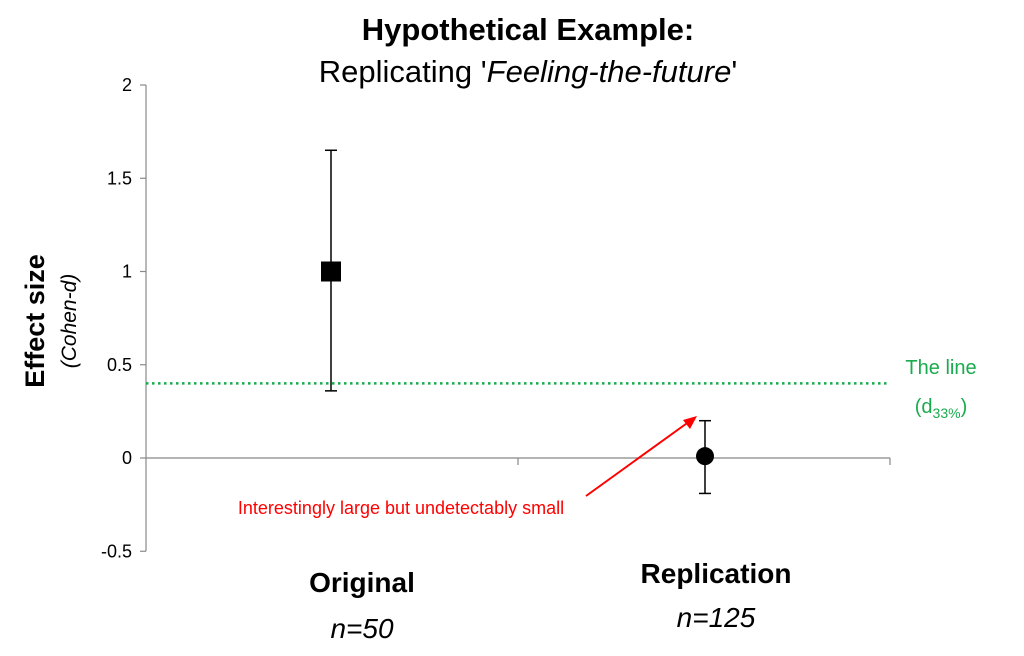 This screenshot has width=1024, height=656. Describe the element at coordinates (119, 178) in the screenshot. I see `y-tick-label: 1.5` at that location.